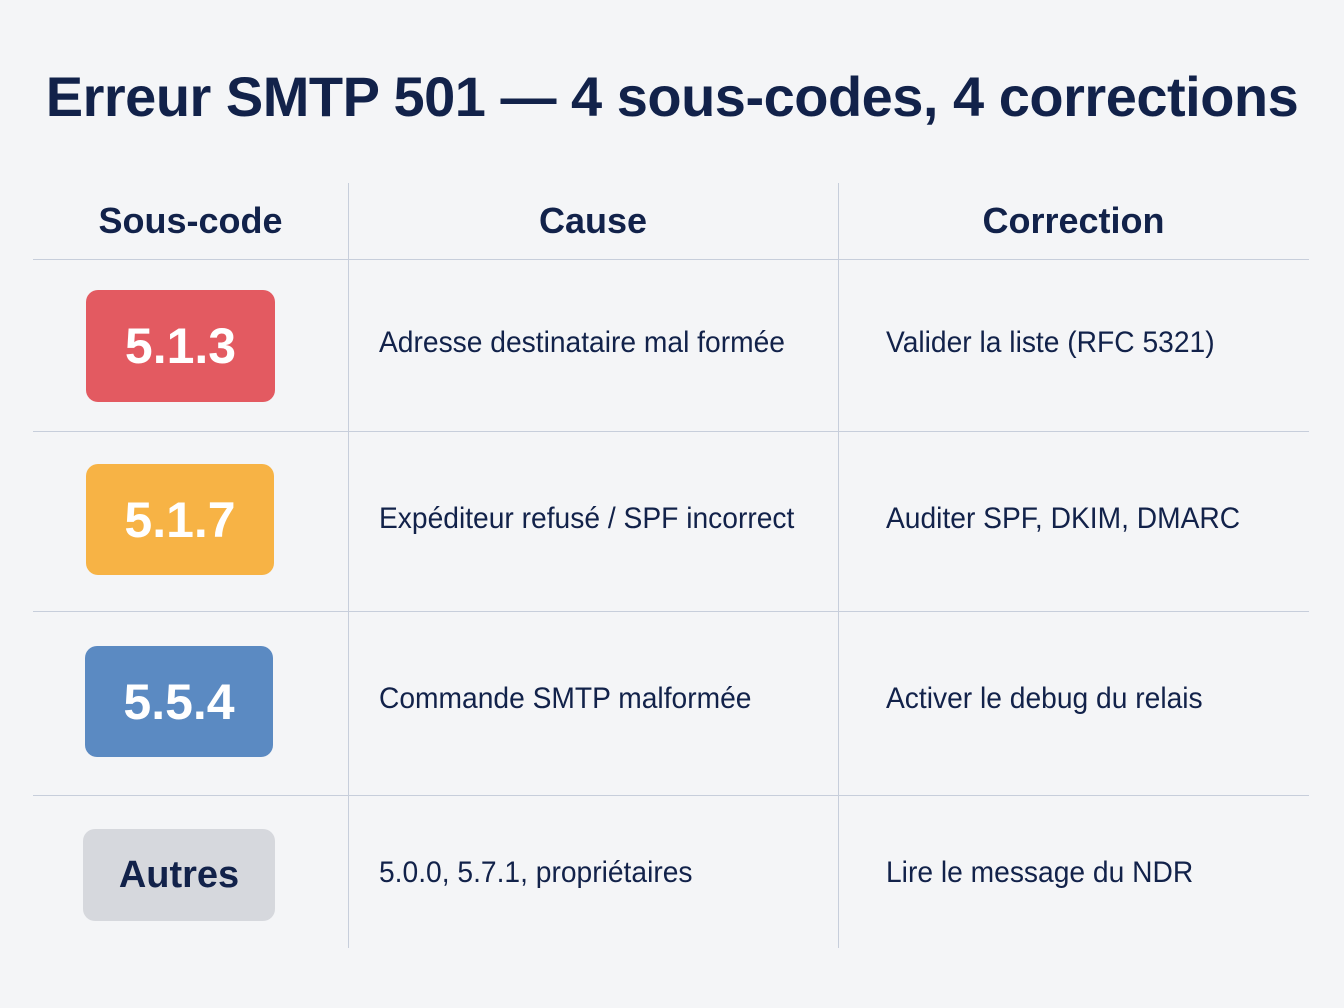  I want to click on header-divider, so click(671, 259).